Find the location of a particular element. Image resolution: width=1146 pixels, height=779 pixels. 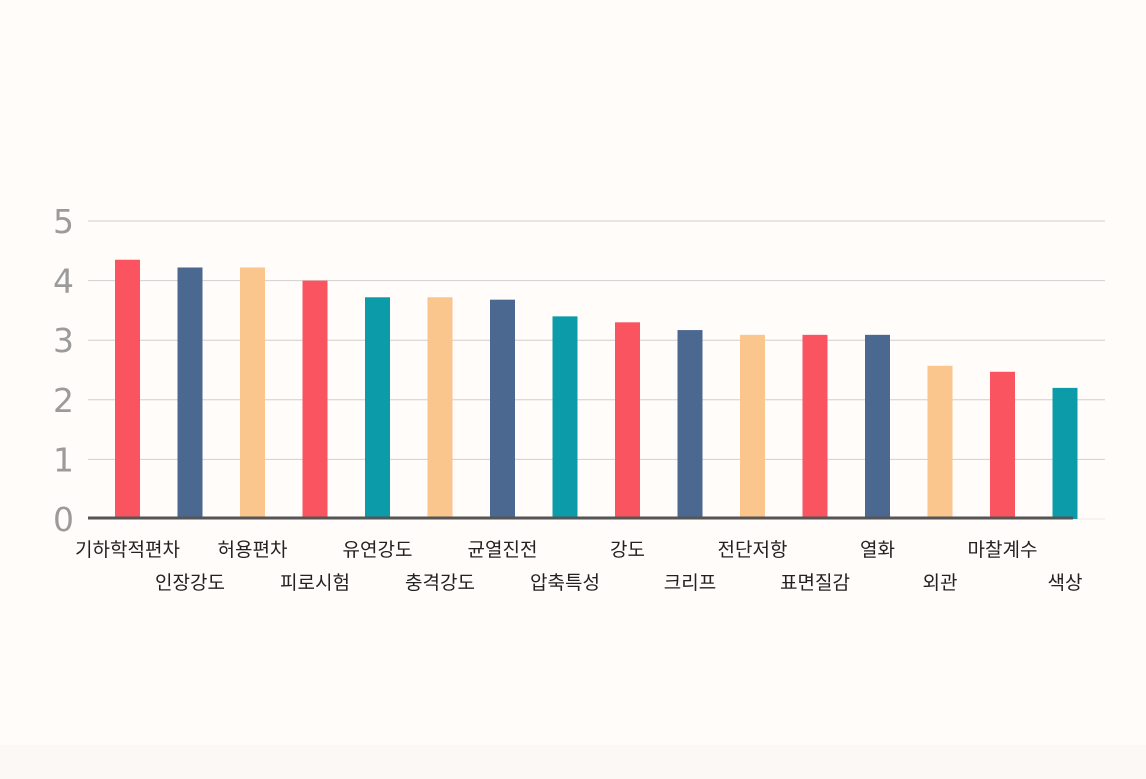

category-label-3: 피로시험 is located at coordinates (315, 583).